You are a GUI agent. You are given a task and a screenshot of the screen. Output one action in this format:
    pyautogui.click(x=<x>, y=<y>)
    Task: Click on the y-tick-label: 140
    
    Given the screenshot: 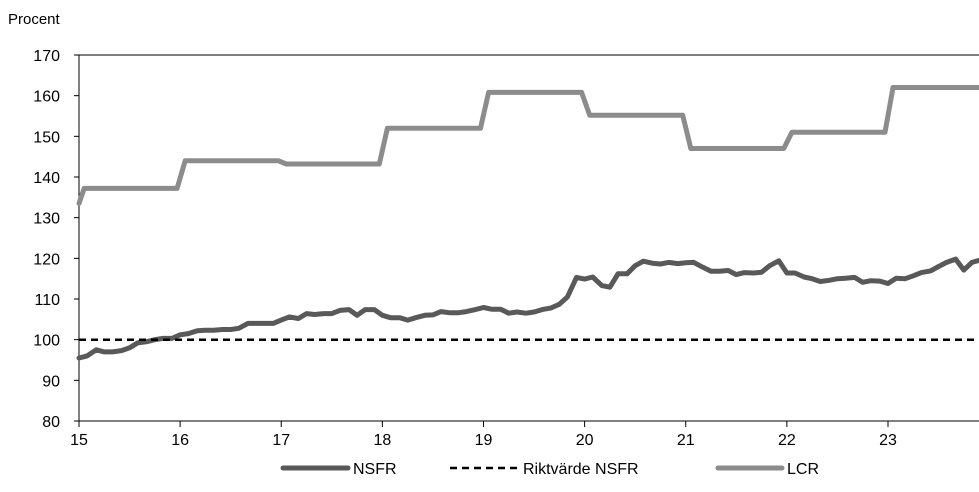 What is the action you would take?
    pyautogui.click(x=46, y=178)
    